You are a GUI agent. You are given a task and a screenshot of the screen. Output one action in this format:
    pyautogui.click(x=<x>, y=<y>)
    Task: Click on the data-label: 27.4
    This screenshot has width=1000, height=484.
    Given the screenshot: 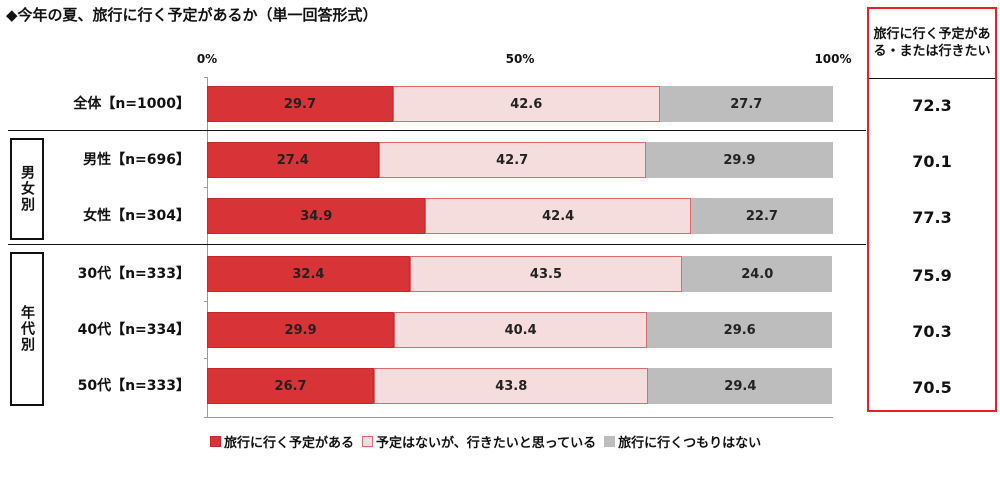 What is the action you would take?
    pyautogui.click(x=292, y=160)
    